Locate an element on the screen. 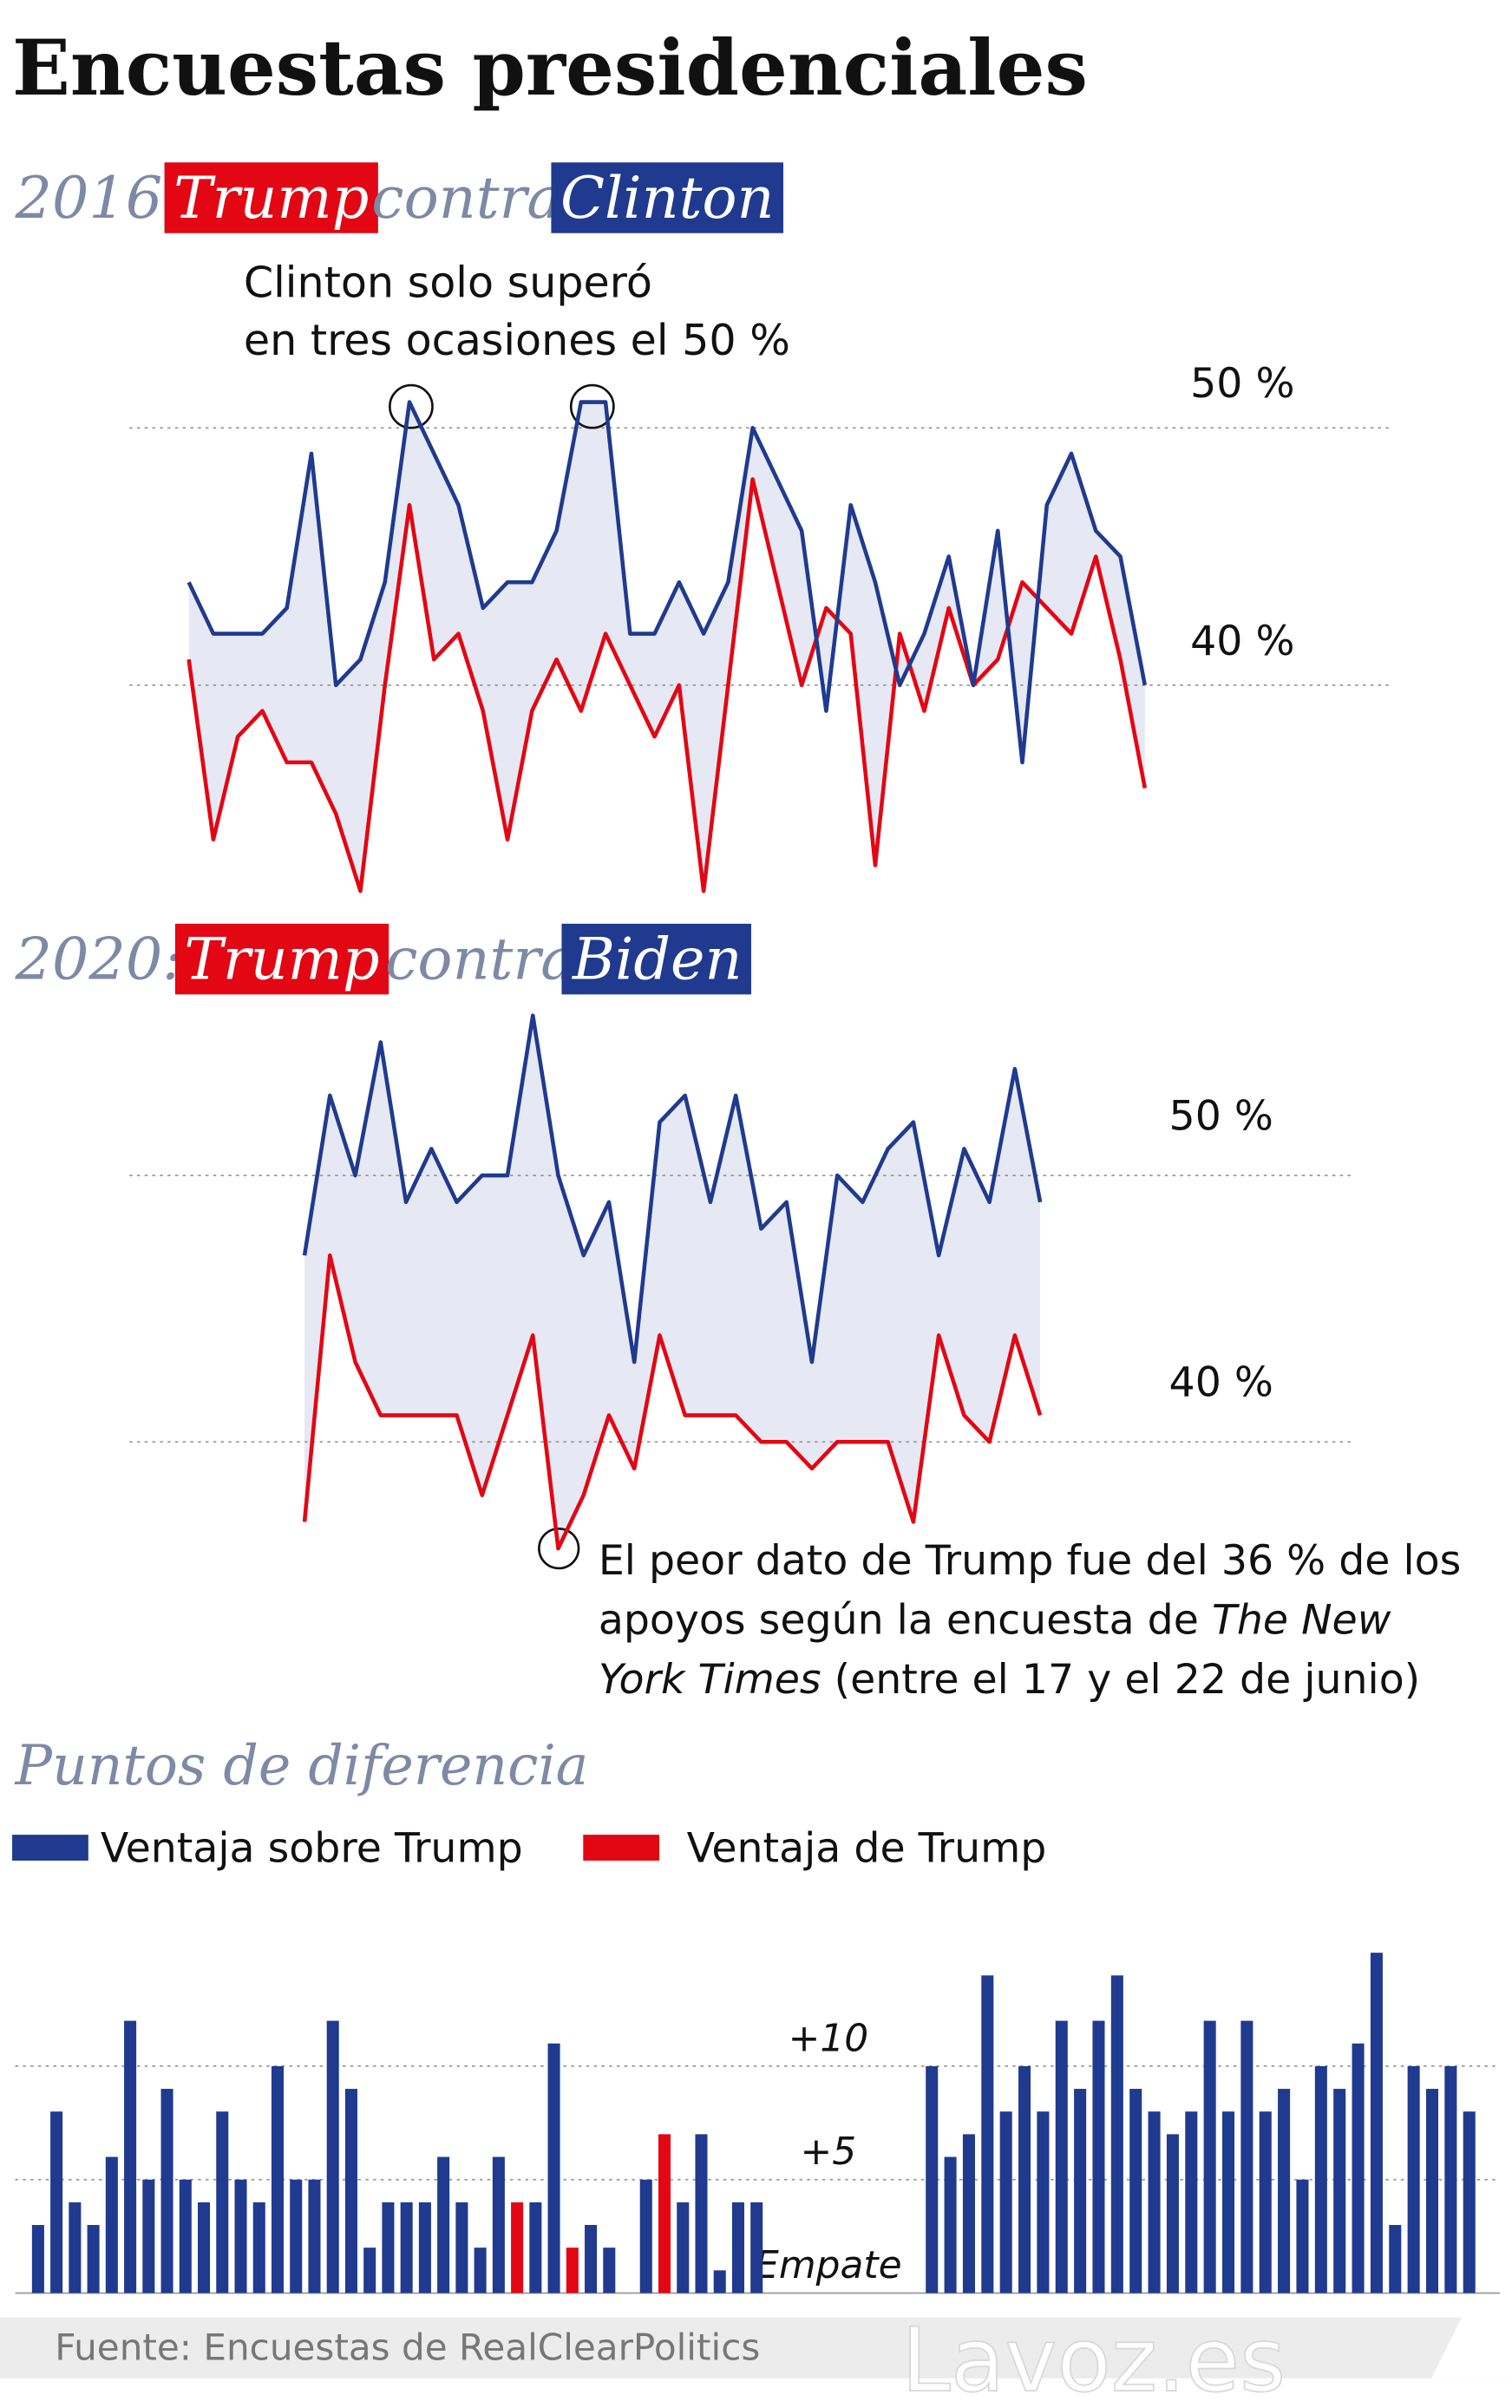 The height and width of the screenshot is (2408, 1512). y-tick-label: +5 is located at coordinates (829, 2152).